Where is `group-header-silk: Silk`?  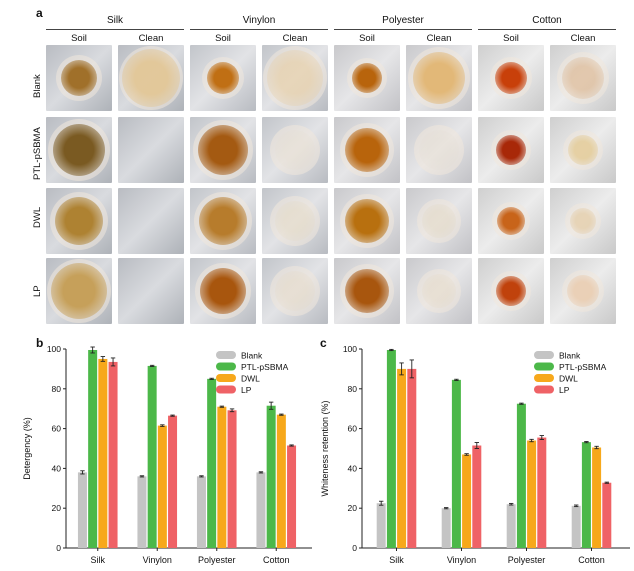
group-header-silk: Silk is located at coordinates (115, 20).